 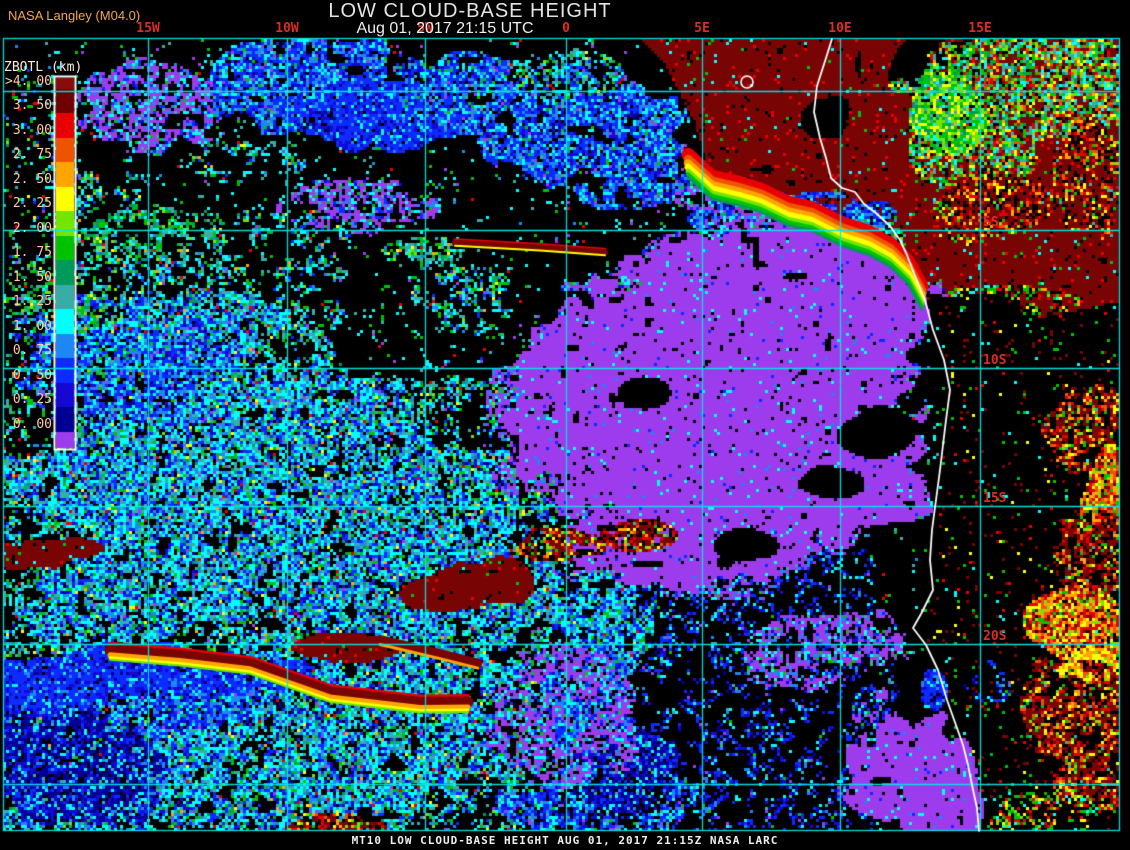 I want to click on legend-value-label: 1. 00, so click(x=32, y=326).